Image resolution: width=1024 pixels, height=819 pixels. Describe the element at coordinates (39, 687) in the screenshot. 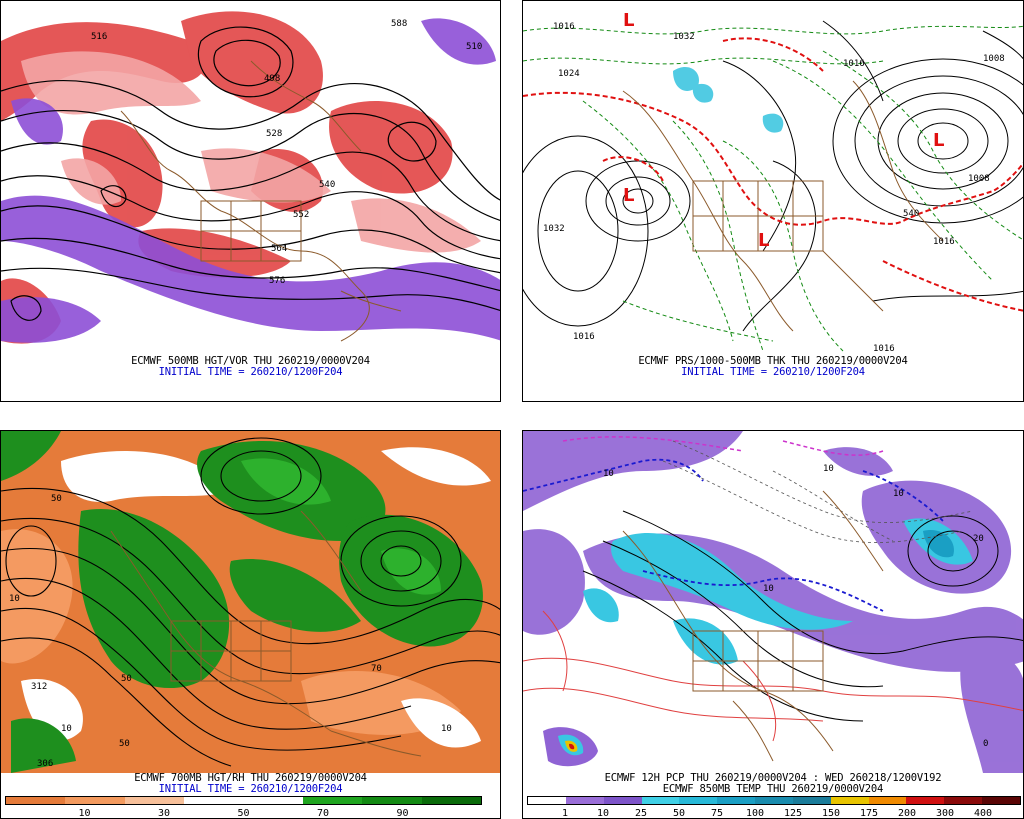

I see `contour-label: 312` at that location.